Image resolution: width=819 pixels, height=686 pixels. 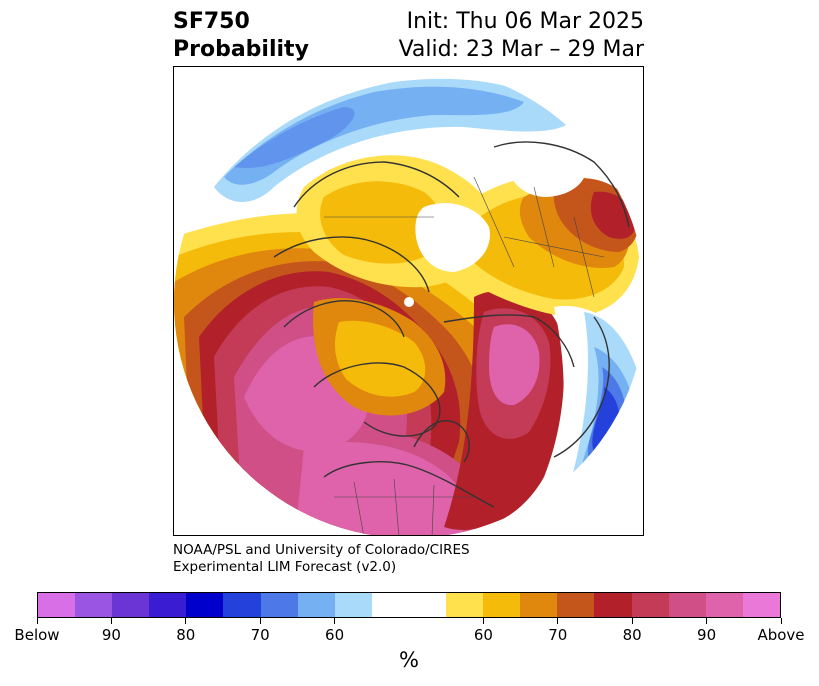 What do you see at coordinates (521, 49) in the screenshot?
I see `valid-range: Valid: 23 Mar – 29 Mar` at bounding box center [521, 49].